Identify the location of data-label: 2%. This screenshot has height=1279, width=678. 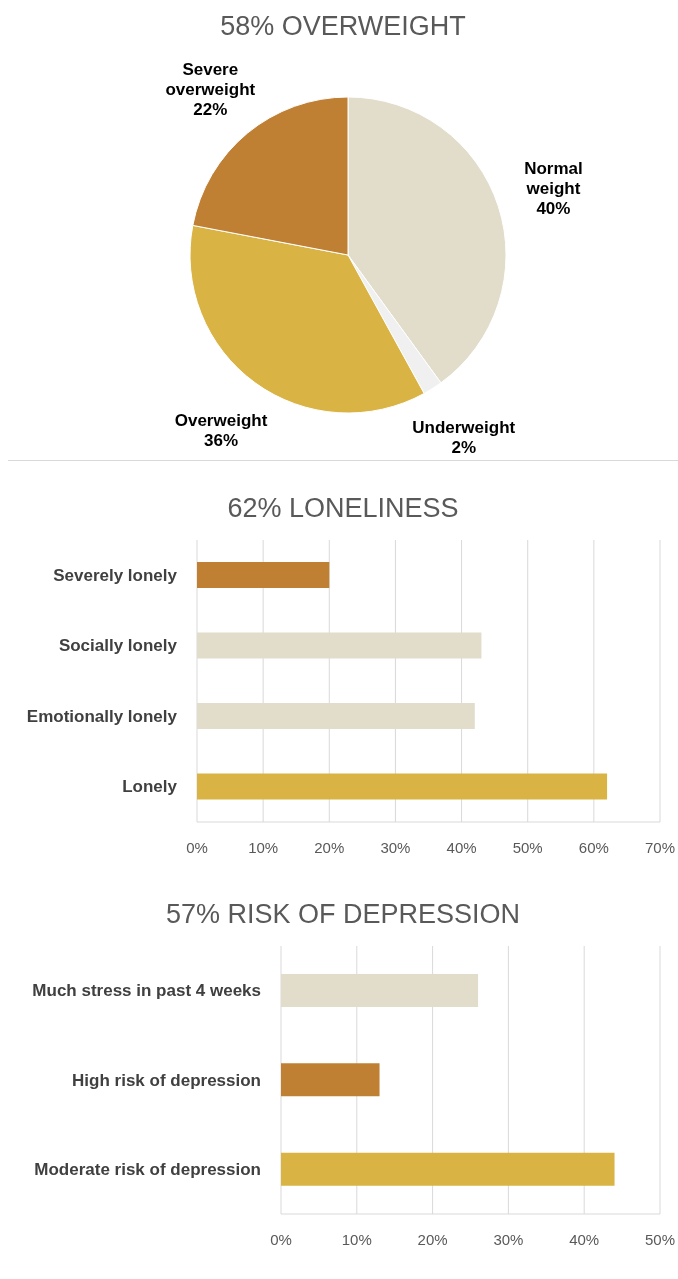
(464, 447).